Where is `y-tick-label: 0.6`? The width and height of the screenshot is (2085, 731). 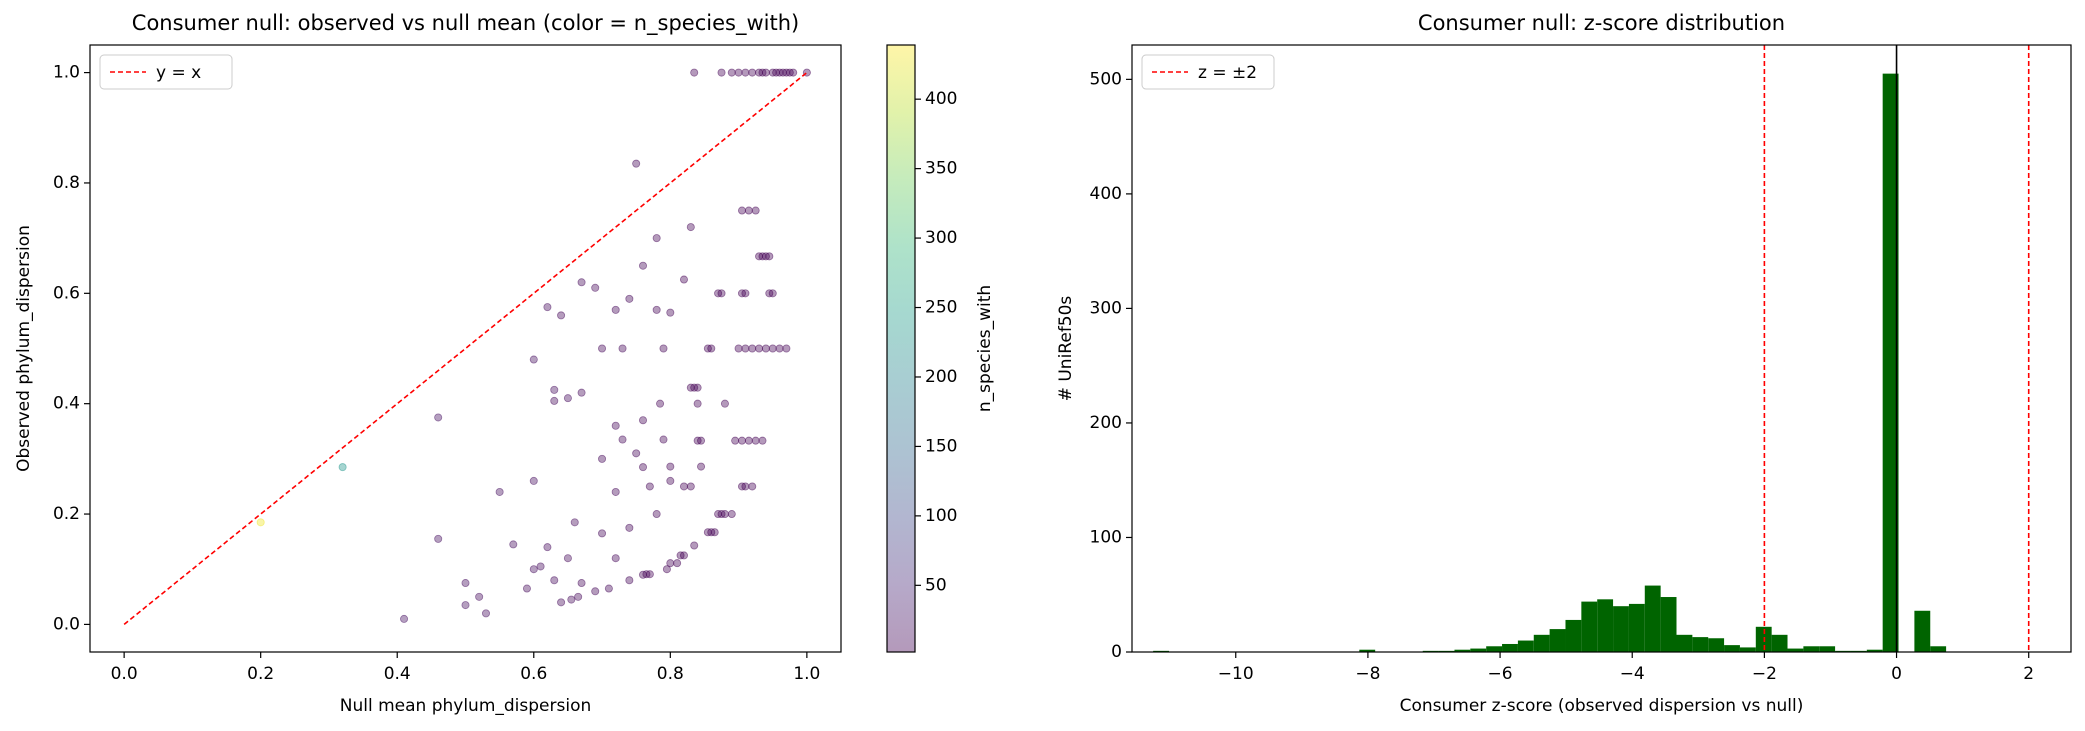
y-tick-label: 0.6 is located at coordinates (66, 293).